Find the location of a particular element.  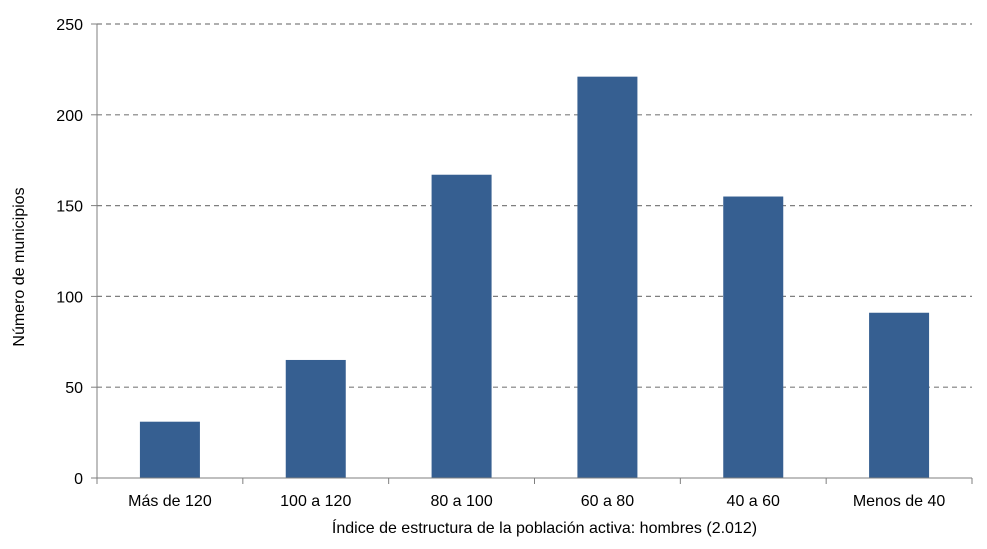

y-tick-label: 50 is located at coordinates (74, 388).